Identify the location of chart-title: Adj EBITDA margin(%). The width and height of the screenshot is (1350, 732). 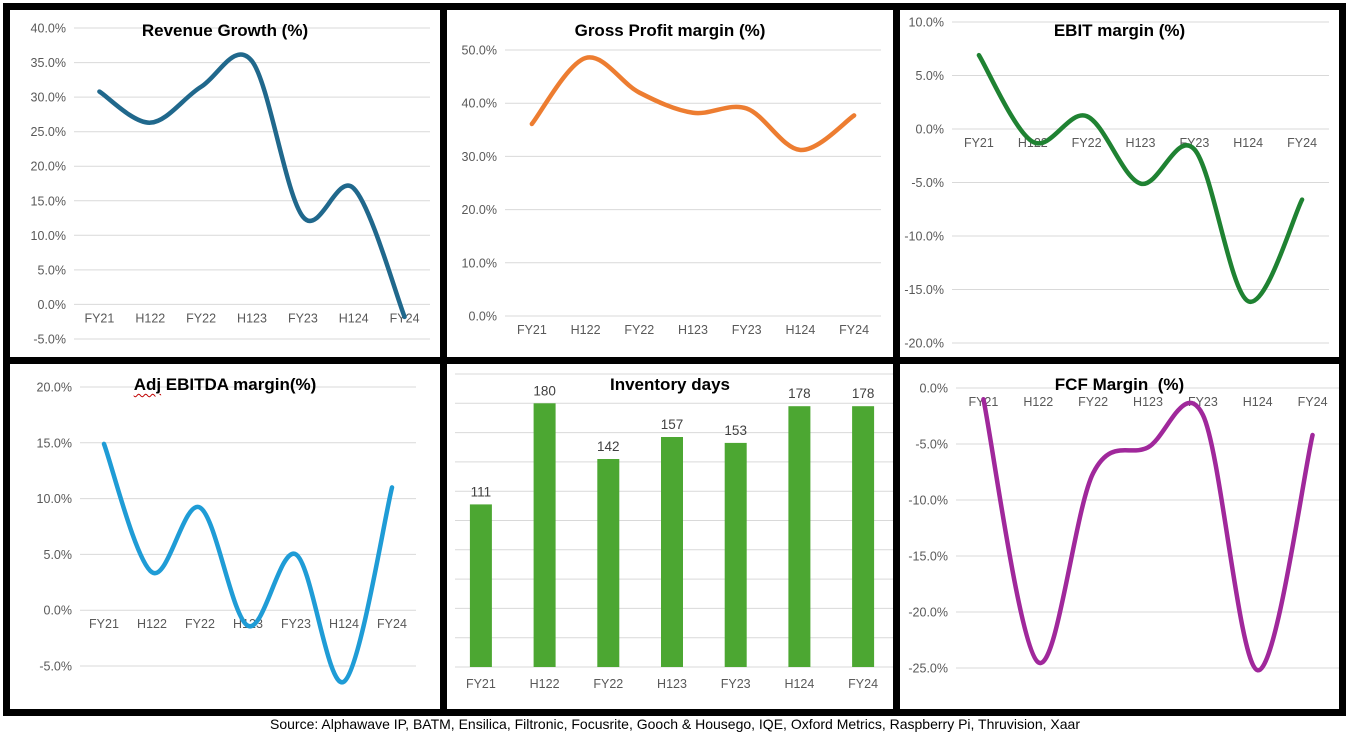
(225, 384).